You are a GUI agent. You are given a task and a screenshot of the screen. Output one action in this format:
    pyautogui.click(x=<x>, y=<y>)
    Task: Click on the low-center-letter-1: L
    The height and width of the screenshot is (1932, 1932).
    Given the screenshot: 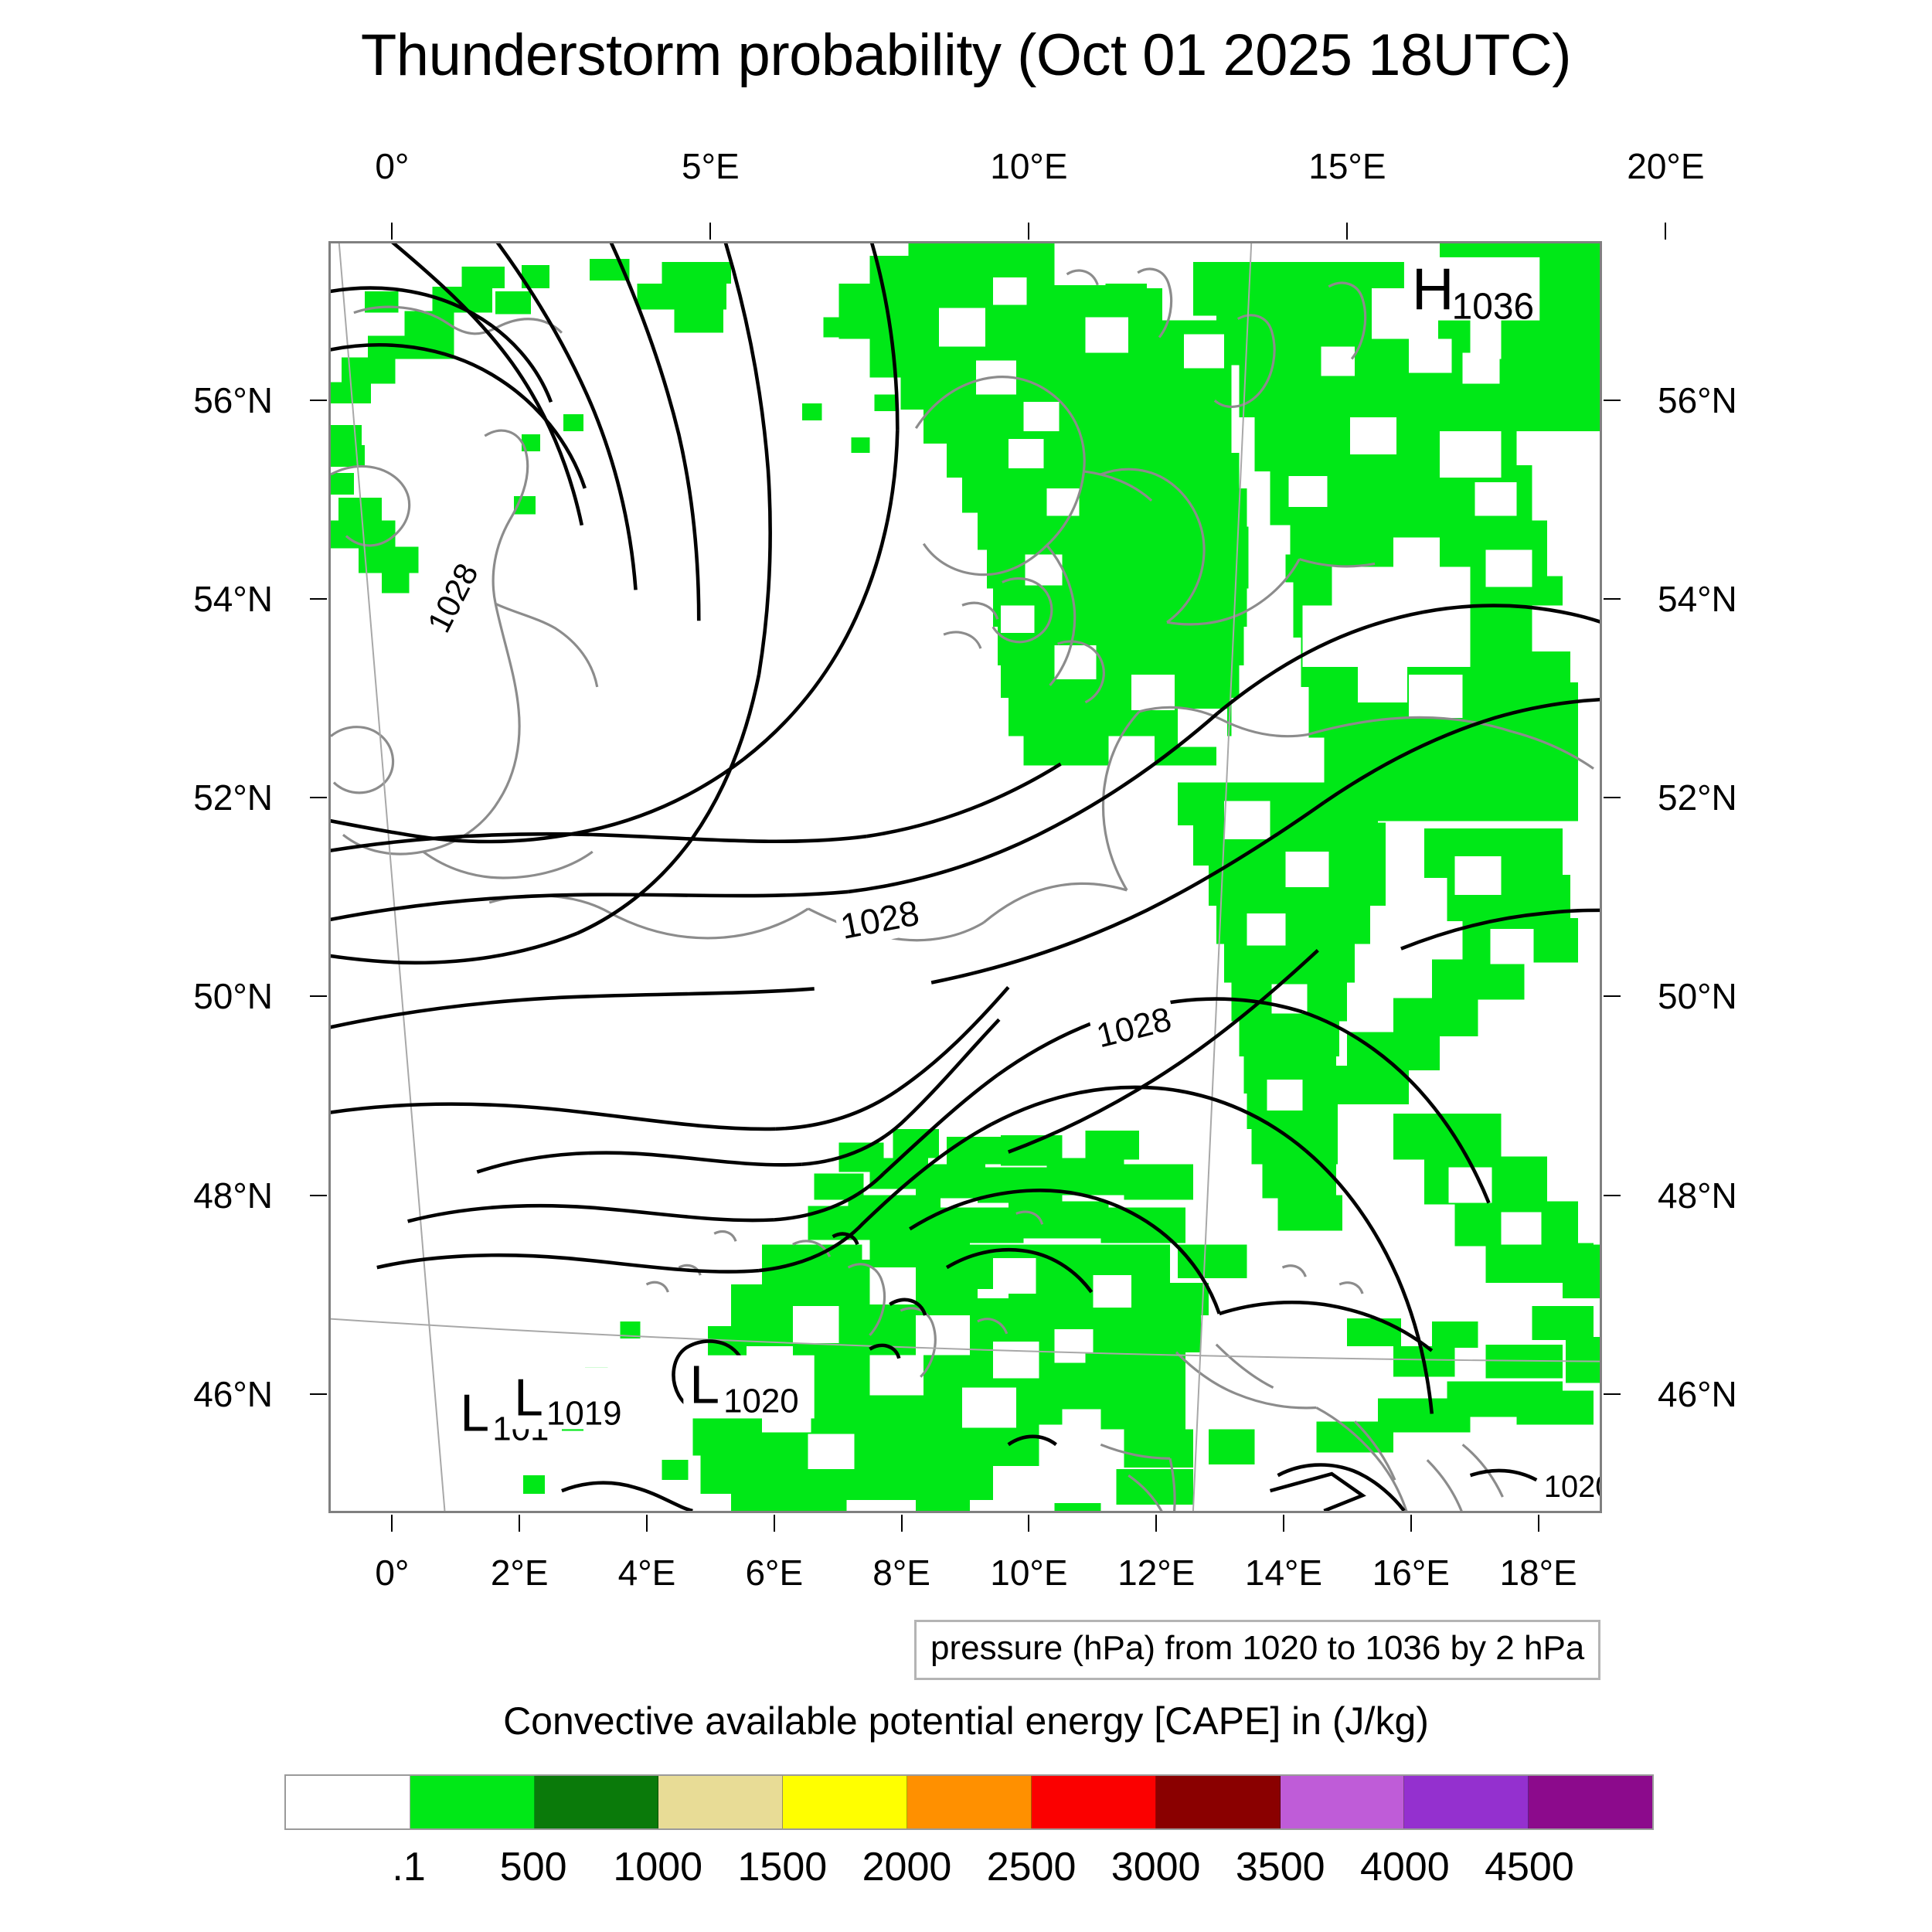 What is the action you would take?
    pyautogui.click(x=475, y=1413)
    